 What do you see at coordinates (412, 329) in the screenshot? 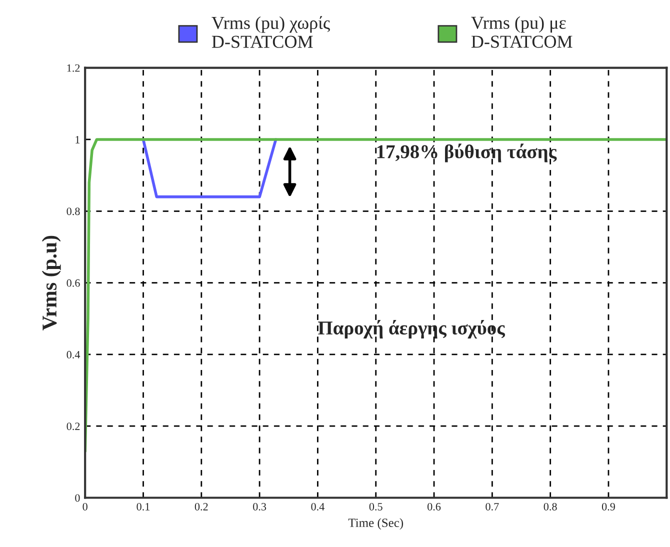
I see `annotation: Παροχή άεργης ισχύος` at bounding box center [412, 329].